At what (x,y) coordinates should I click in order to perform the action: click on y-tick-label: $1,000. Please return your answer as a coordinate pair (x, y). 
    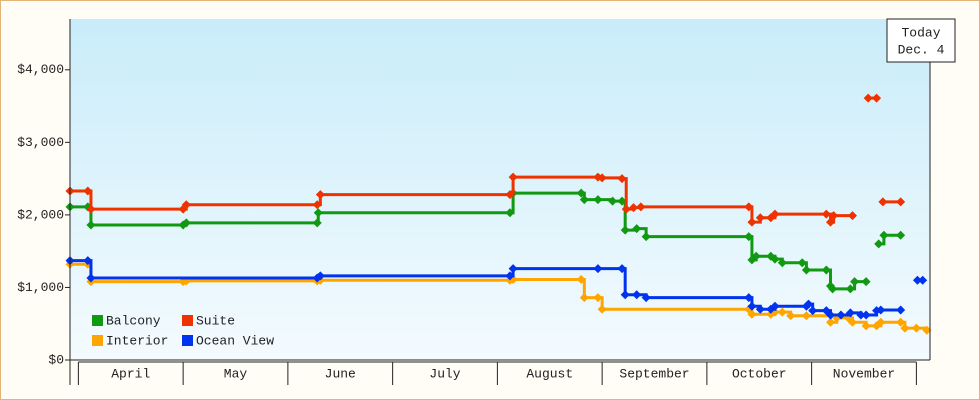
    Looking at the image, I should click on (40, 287).